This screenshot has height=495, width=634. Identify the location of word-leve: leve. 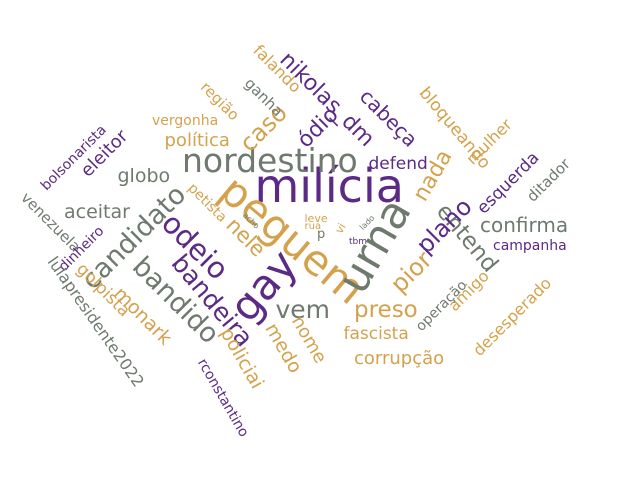
(316, 218).